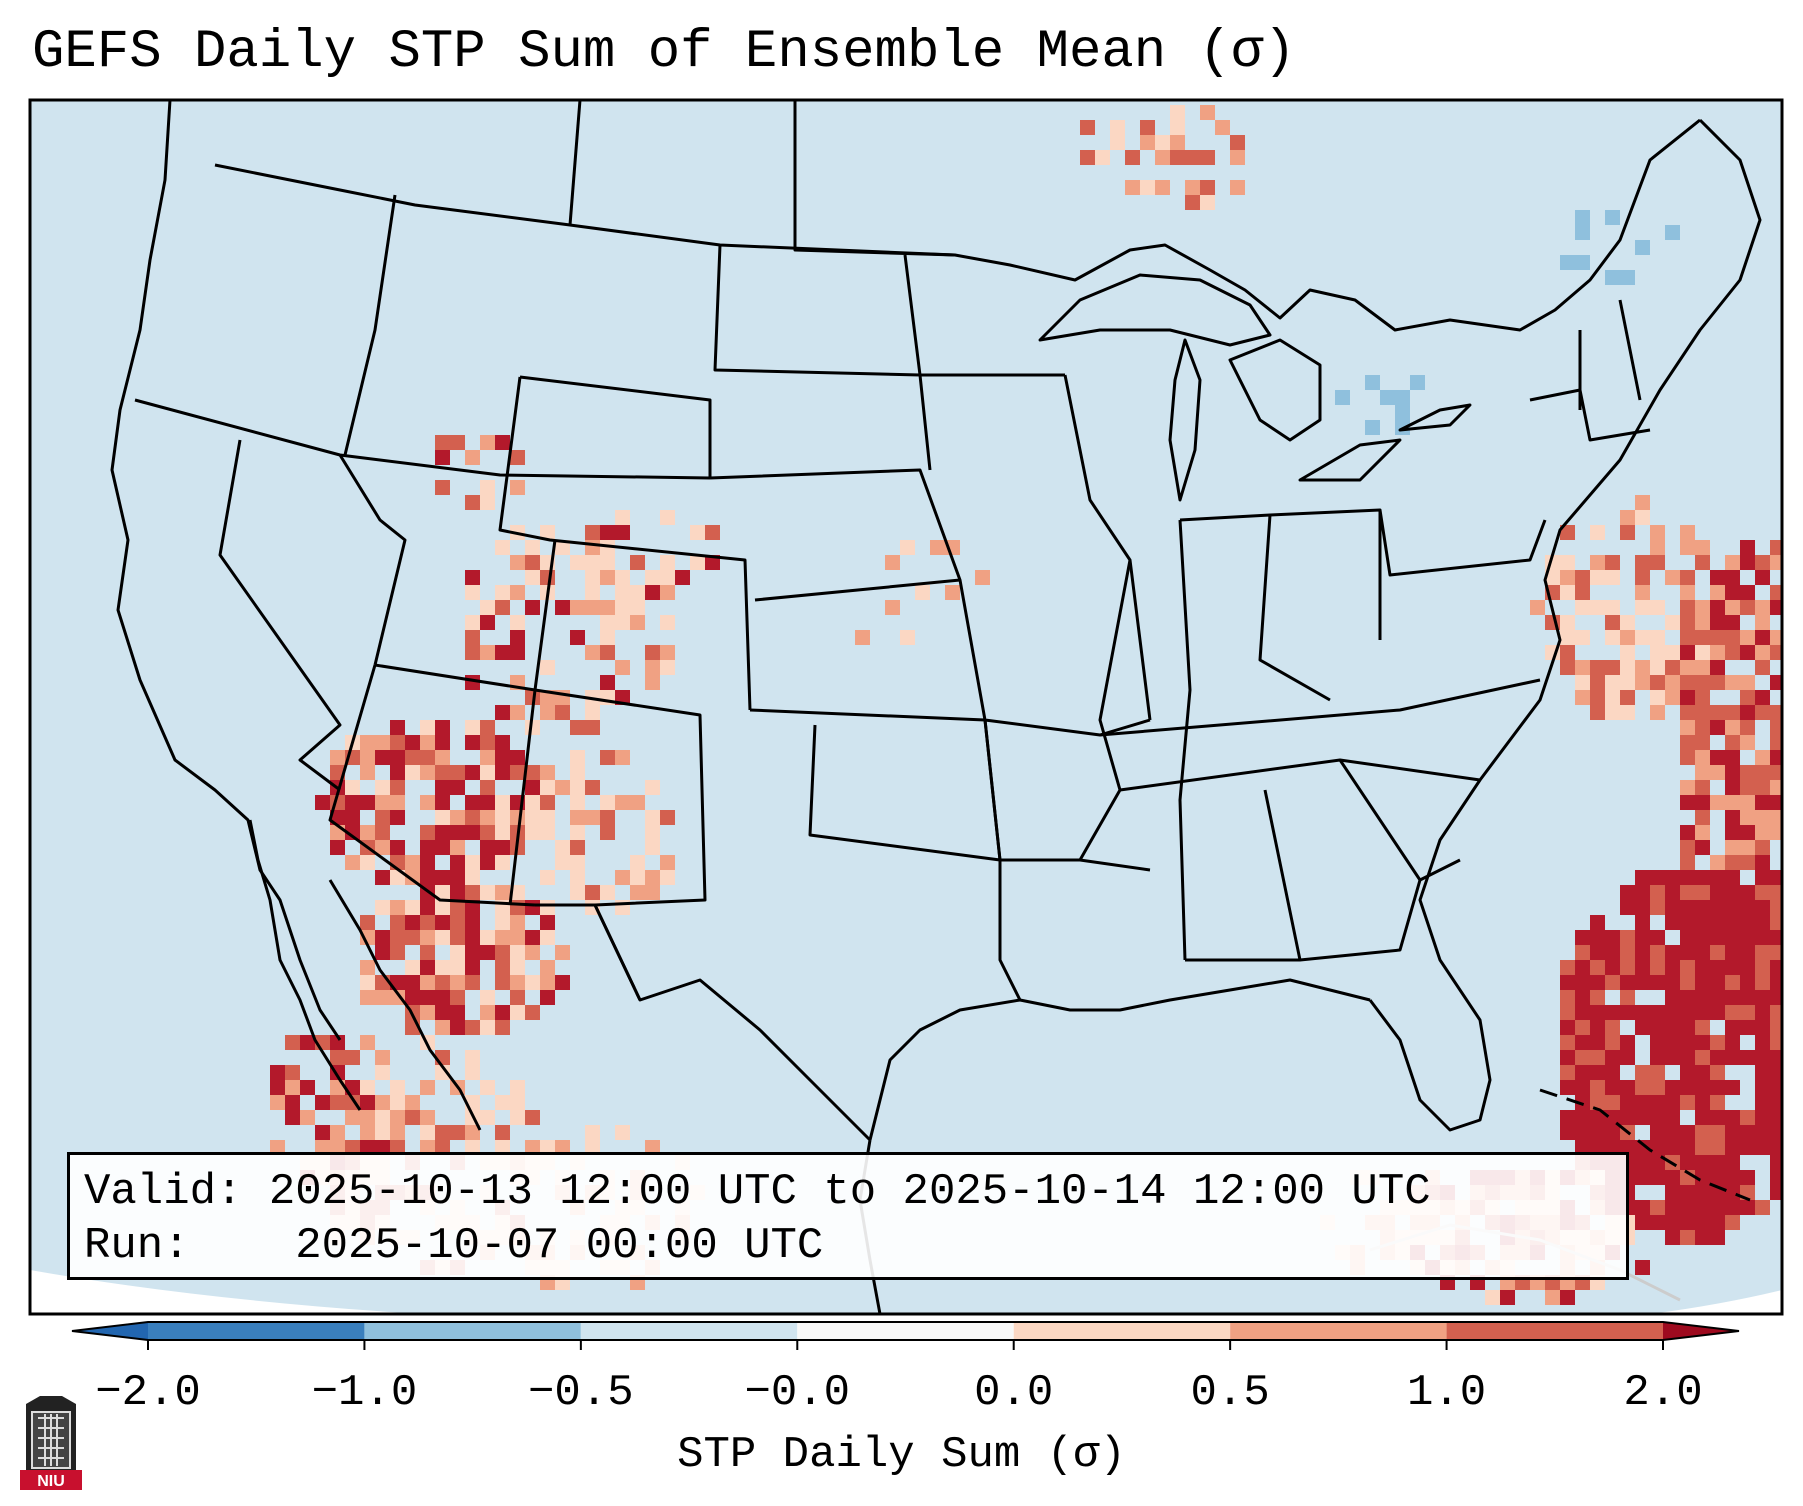 This screenshot has height=1506, width=1803. Describe the element at coordinates (110, 1331) in the screenshot. I see `colorbar-extend-low` at that location.